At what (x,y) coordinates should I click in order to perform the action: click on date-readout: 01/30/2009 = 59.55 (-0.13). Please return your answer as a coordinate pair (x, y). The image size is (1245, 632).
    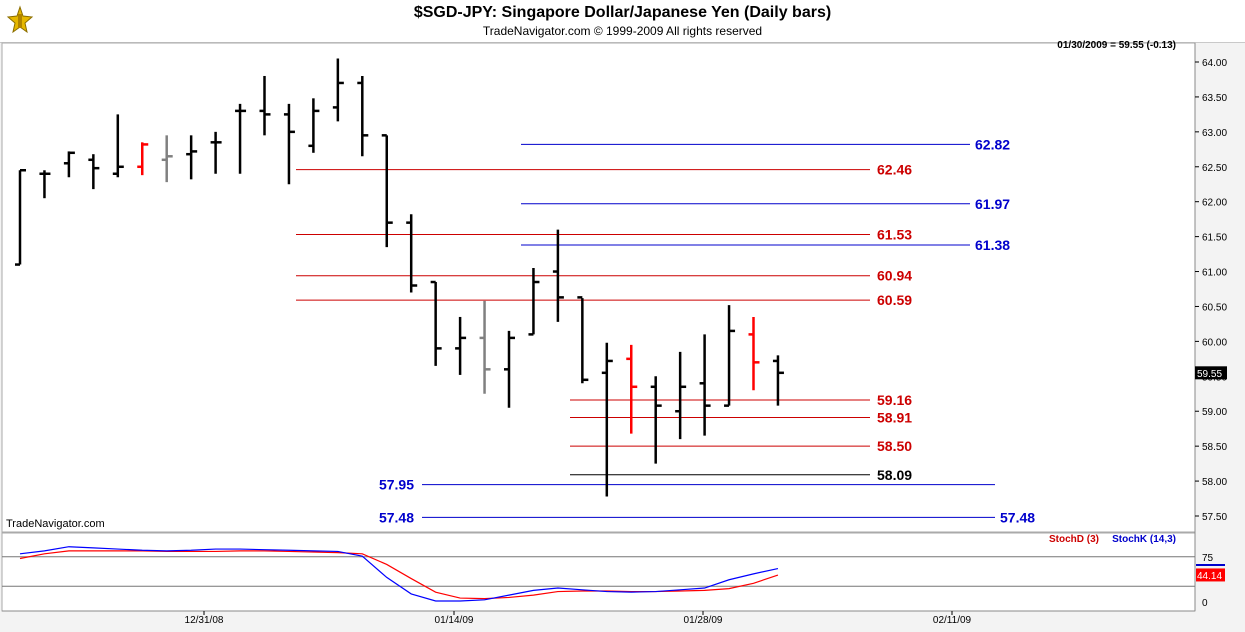
    Looking at the image, I should click on (1116, 45).